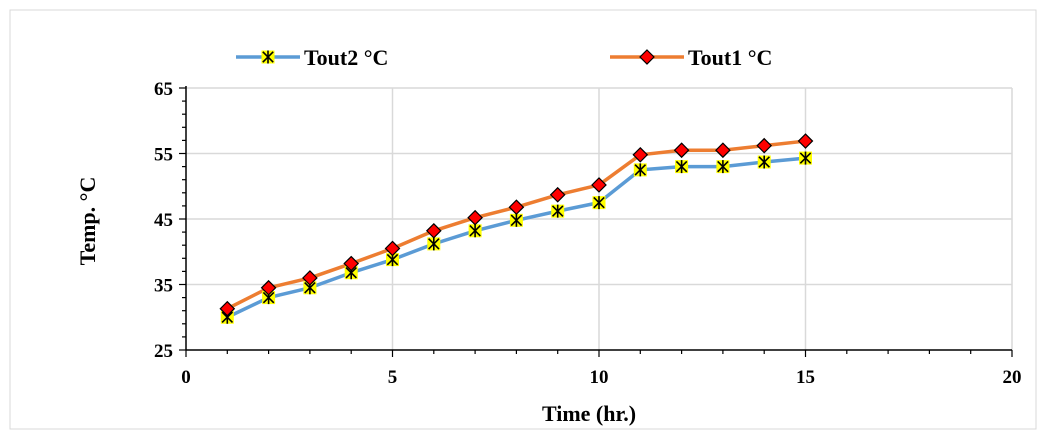  What do you see at coordinates (163, 286) in the screenshot?
I see `y-tick-label: 35` at bounding box center [163, 286].